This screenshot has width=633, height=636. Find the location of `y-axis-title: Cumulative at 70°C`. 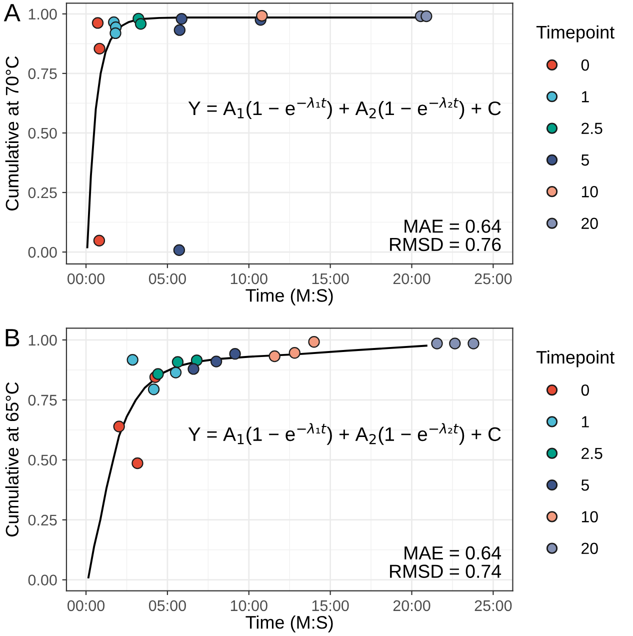

y-axis-title: Cumulative at 70°C is located at coordinates (12, 133).